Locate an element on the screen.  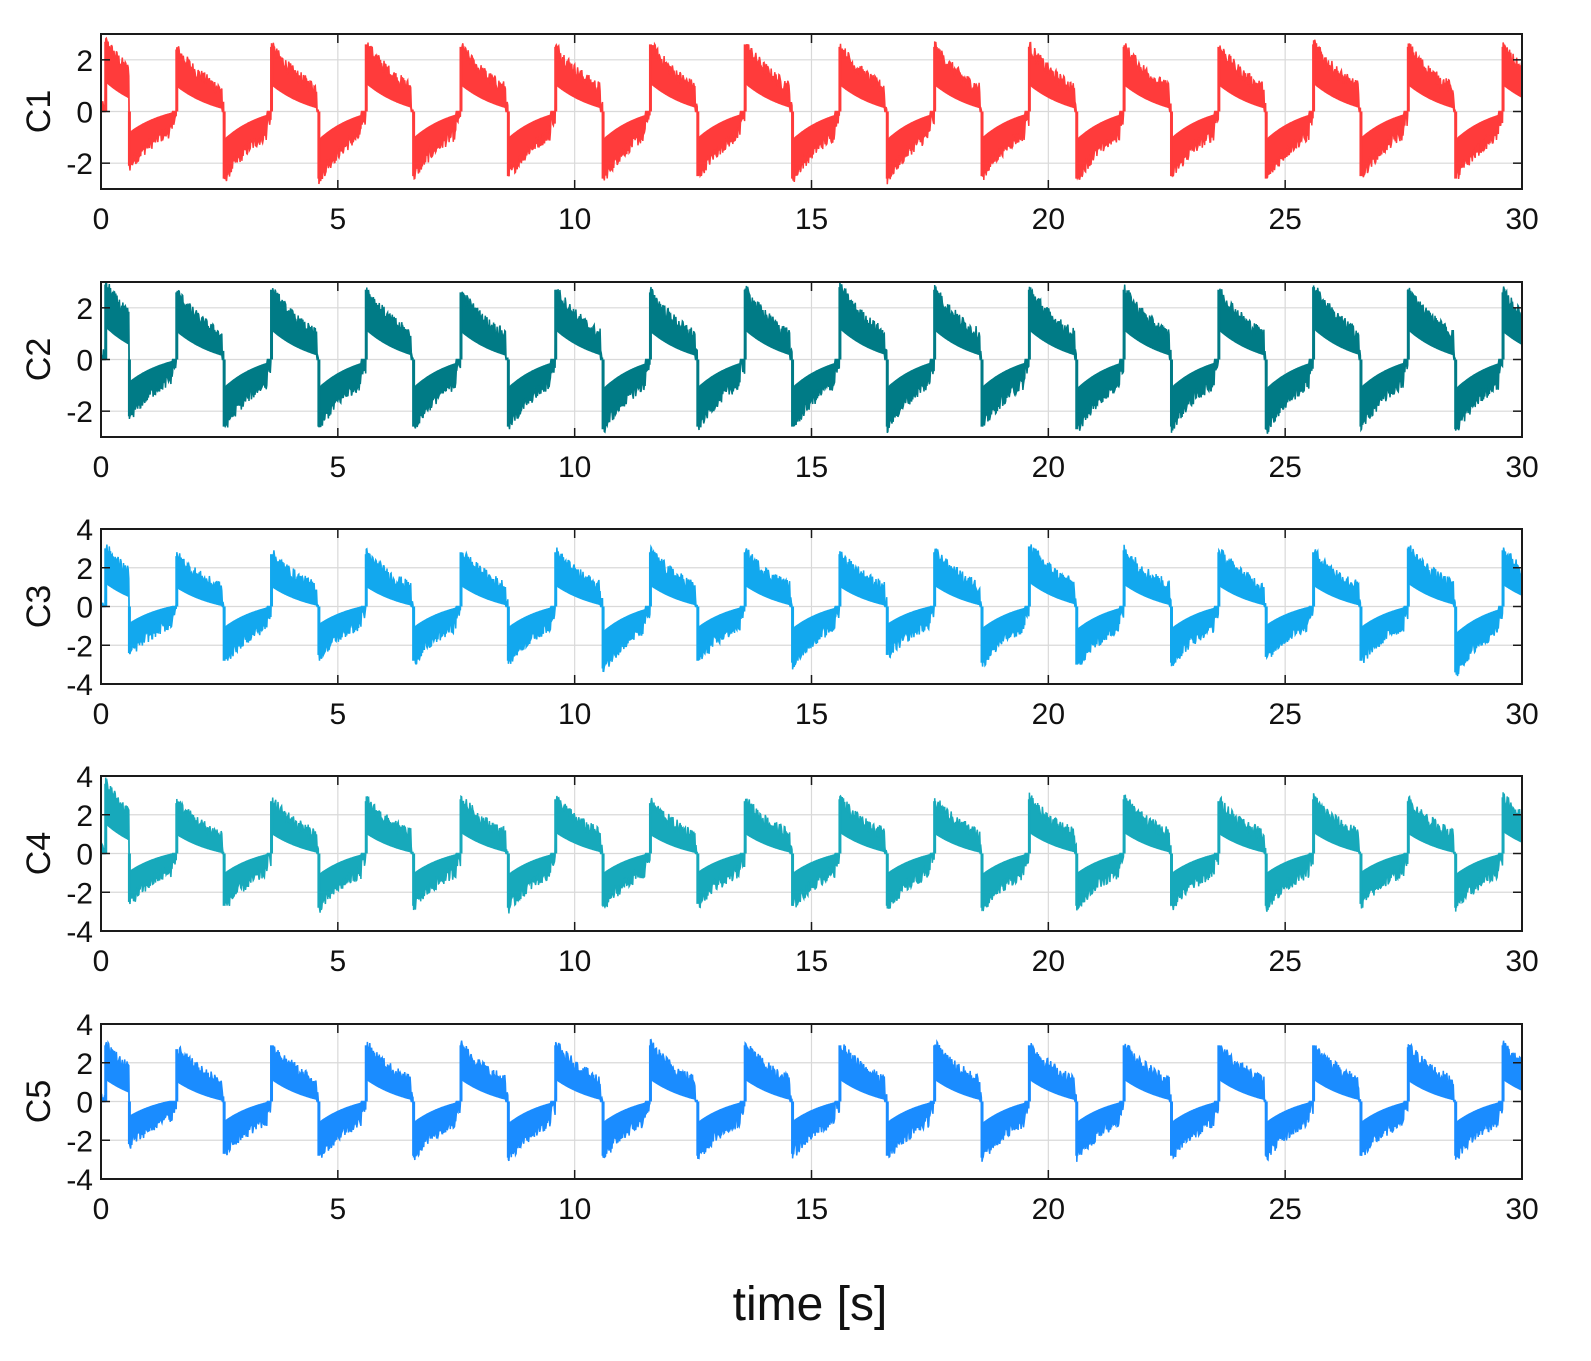
y-axis-label: C4 is located at coordinates (39, 853).